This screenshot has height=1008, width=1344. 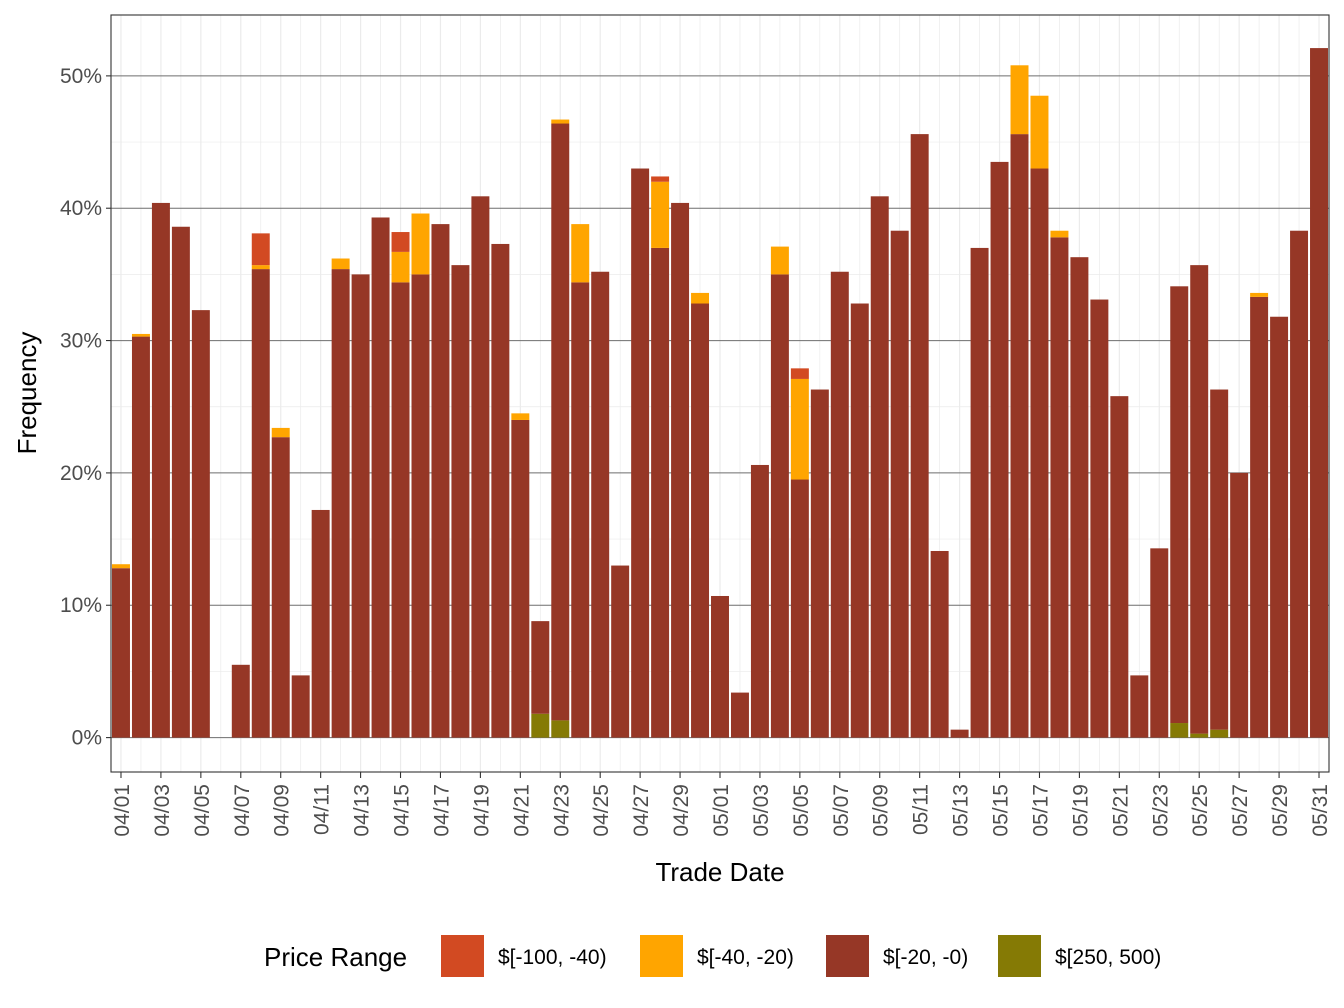 I want to click on x-tick-label: 04/09, so click(x=282, y=810).